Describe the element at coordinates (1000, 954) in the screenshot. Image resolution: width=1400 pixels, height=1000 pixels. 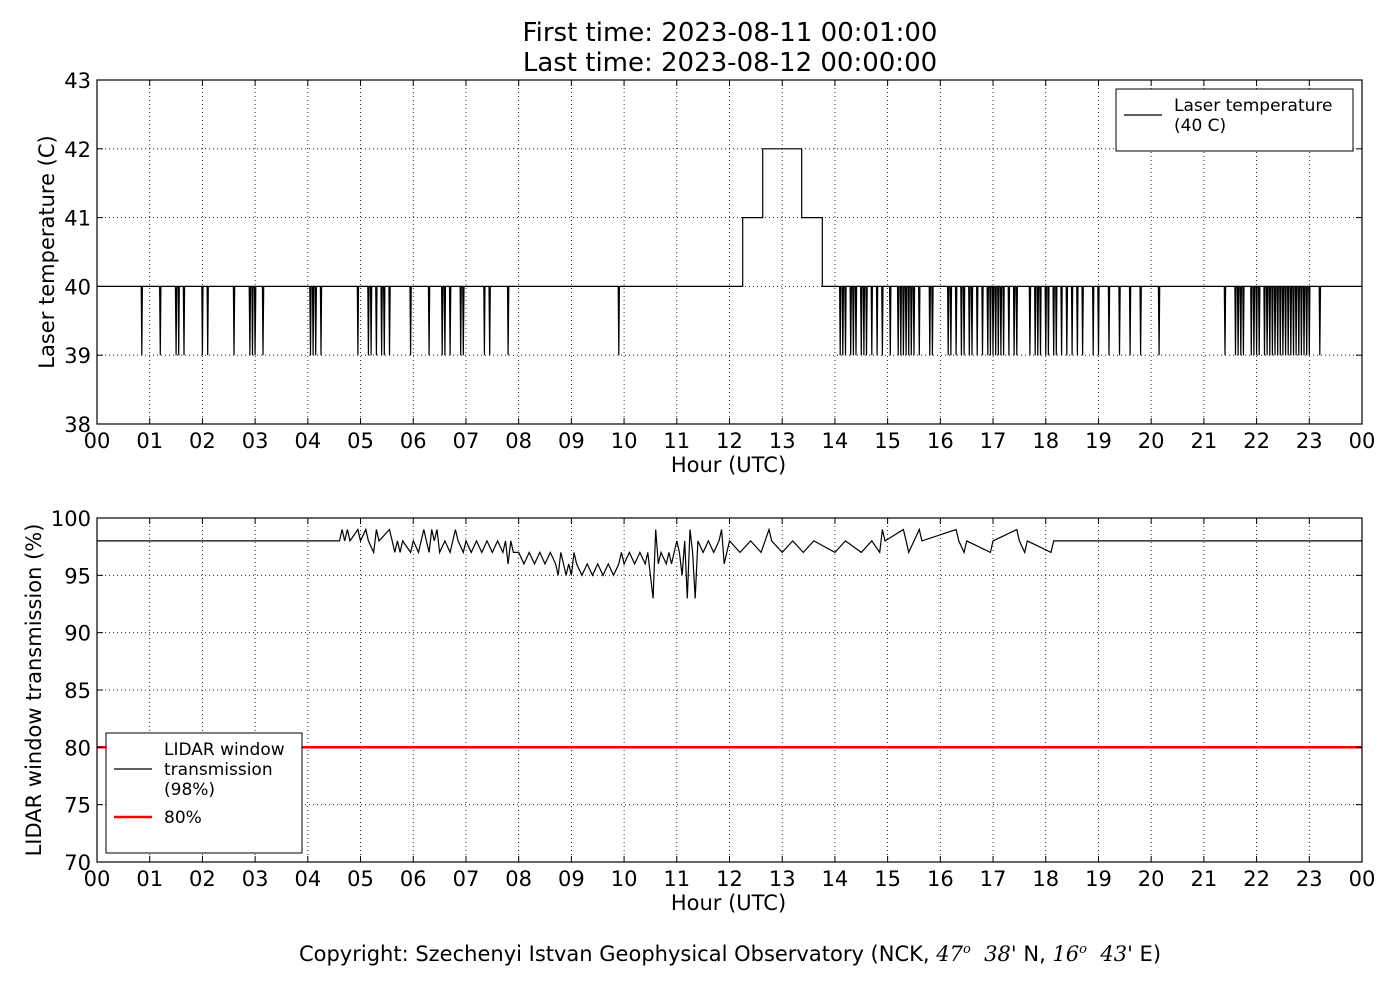
I see `latitude-minutes: 38'` at that location.